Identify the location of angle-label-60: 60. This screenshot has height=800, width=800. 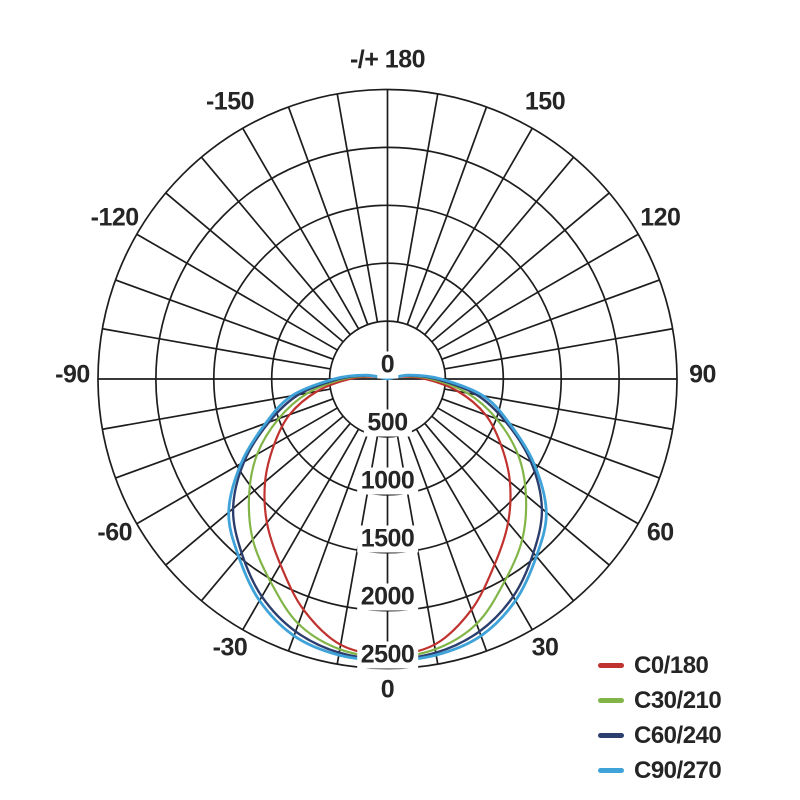
(660, 532).